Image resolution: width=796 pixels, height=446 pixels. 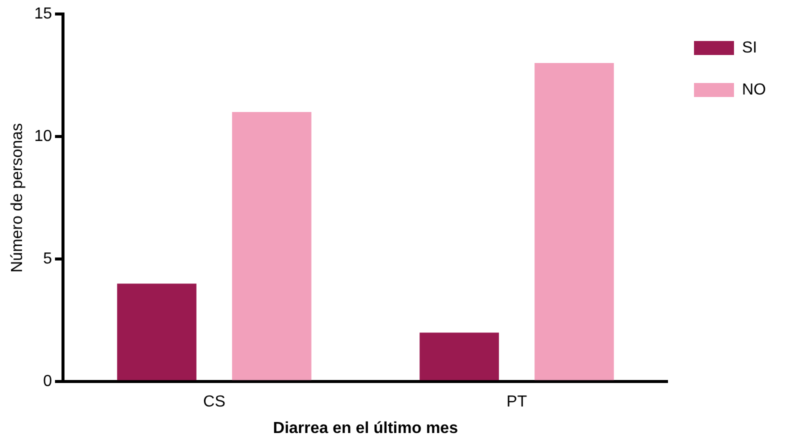 I want to click on legend-label: NO, so click(x=754, y=89).